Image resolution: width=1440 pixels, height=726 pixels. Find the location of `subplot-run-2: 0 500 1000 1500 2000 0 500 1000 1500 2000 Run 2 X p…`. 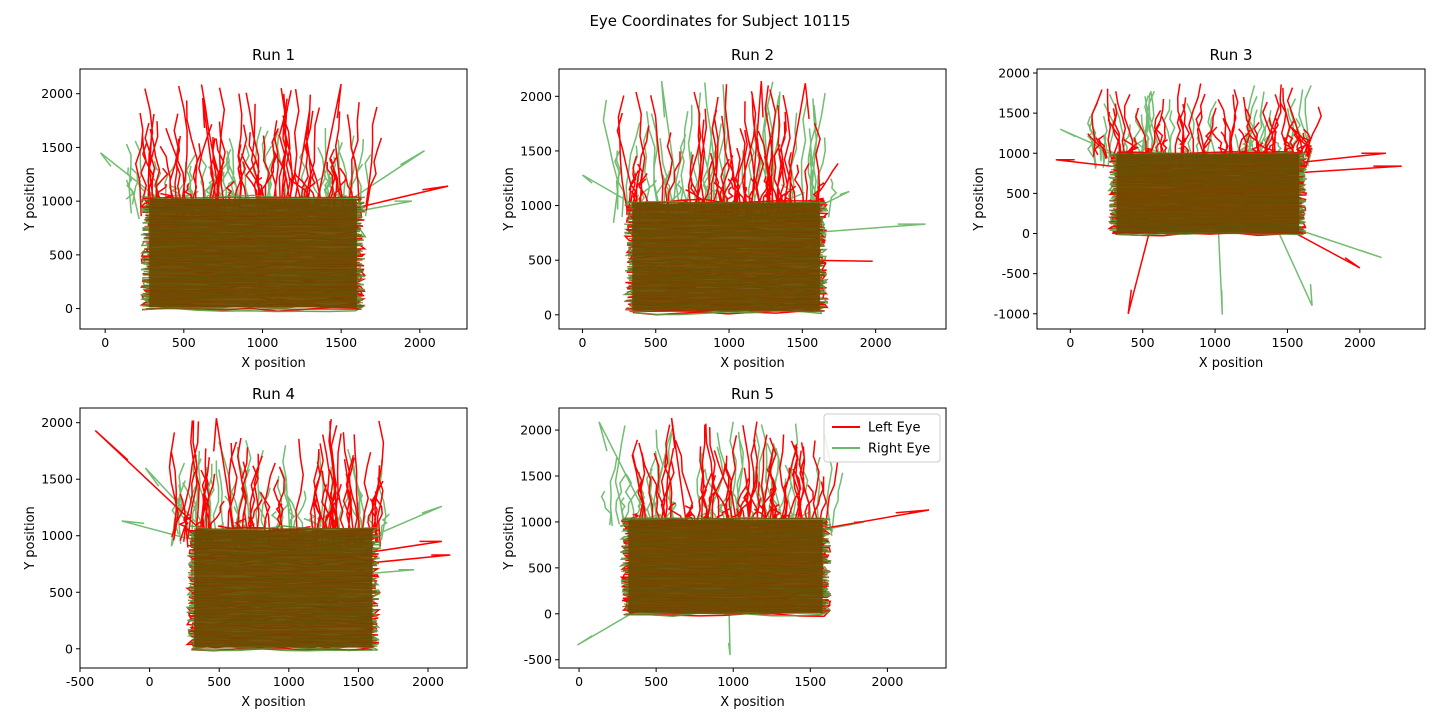

subplot-run-2: 0 500 1000 1500 2000 0 500 1000 1500 2000 Run 2 X p… is located at coordinates (724, 208).